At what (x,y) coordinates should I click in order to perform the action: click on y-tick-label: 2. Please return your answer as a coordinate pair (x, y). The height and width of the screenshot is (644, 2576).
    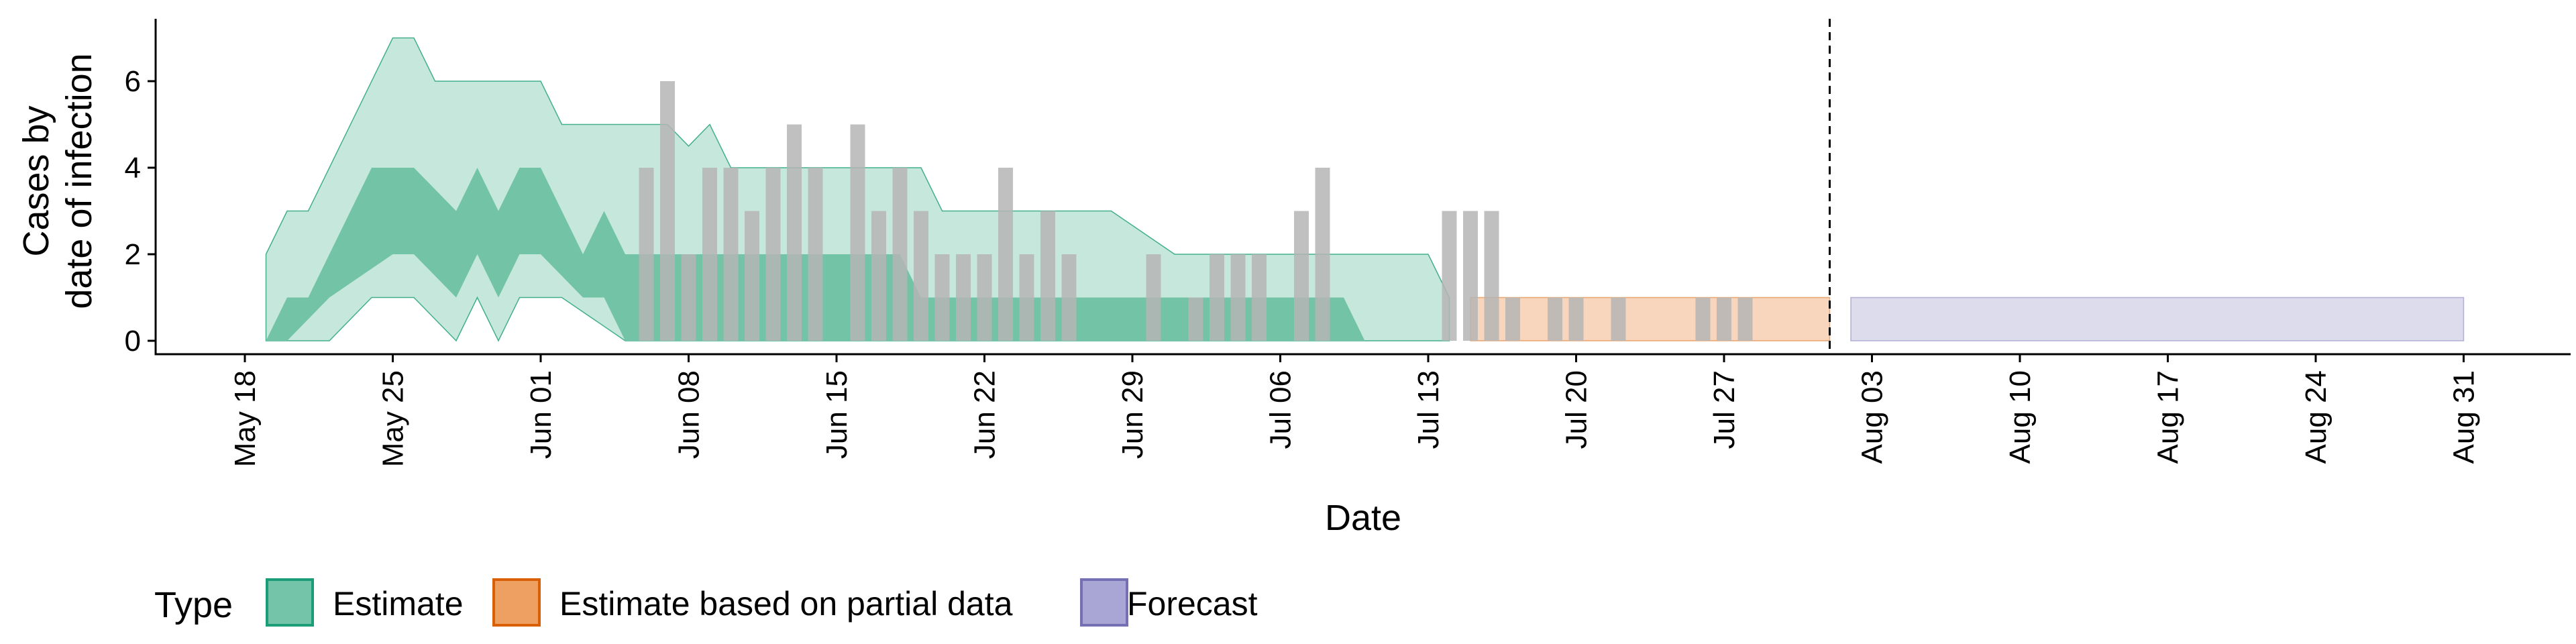
    Looking at the image, I should click on (133, 254).